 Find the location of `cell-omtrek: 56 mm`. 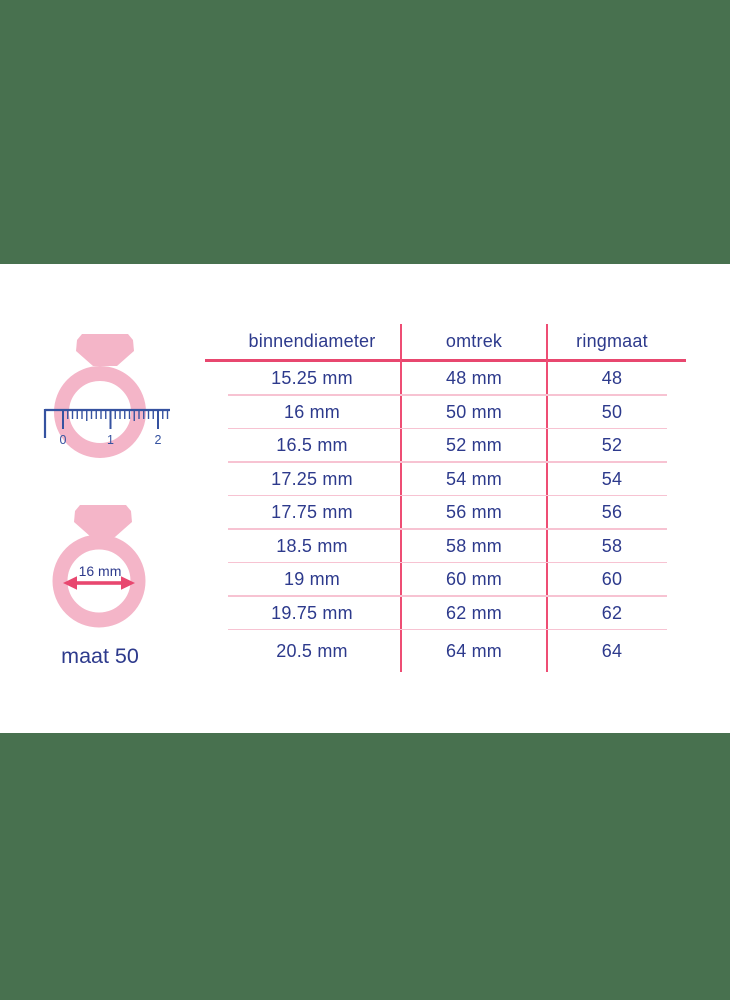

cell-omtrek: 56 mm is located at coordinates (473, 512).